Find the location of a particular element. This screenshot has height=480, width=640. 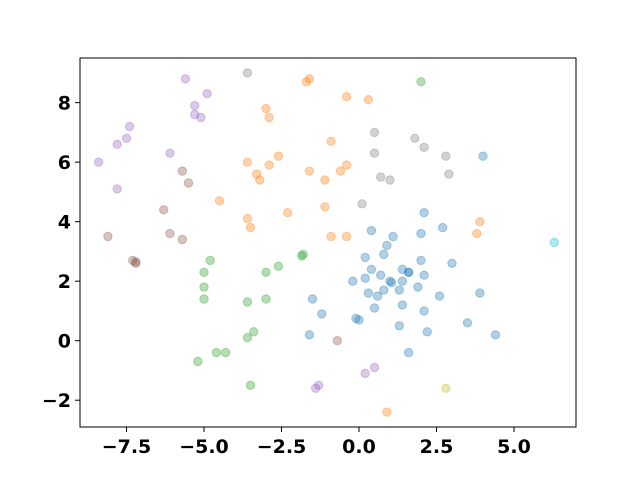

y-tick-label: 2 is located at coordinates (64, 282).